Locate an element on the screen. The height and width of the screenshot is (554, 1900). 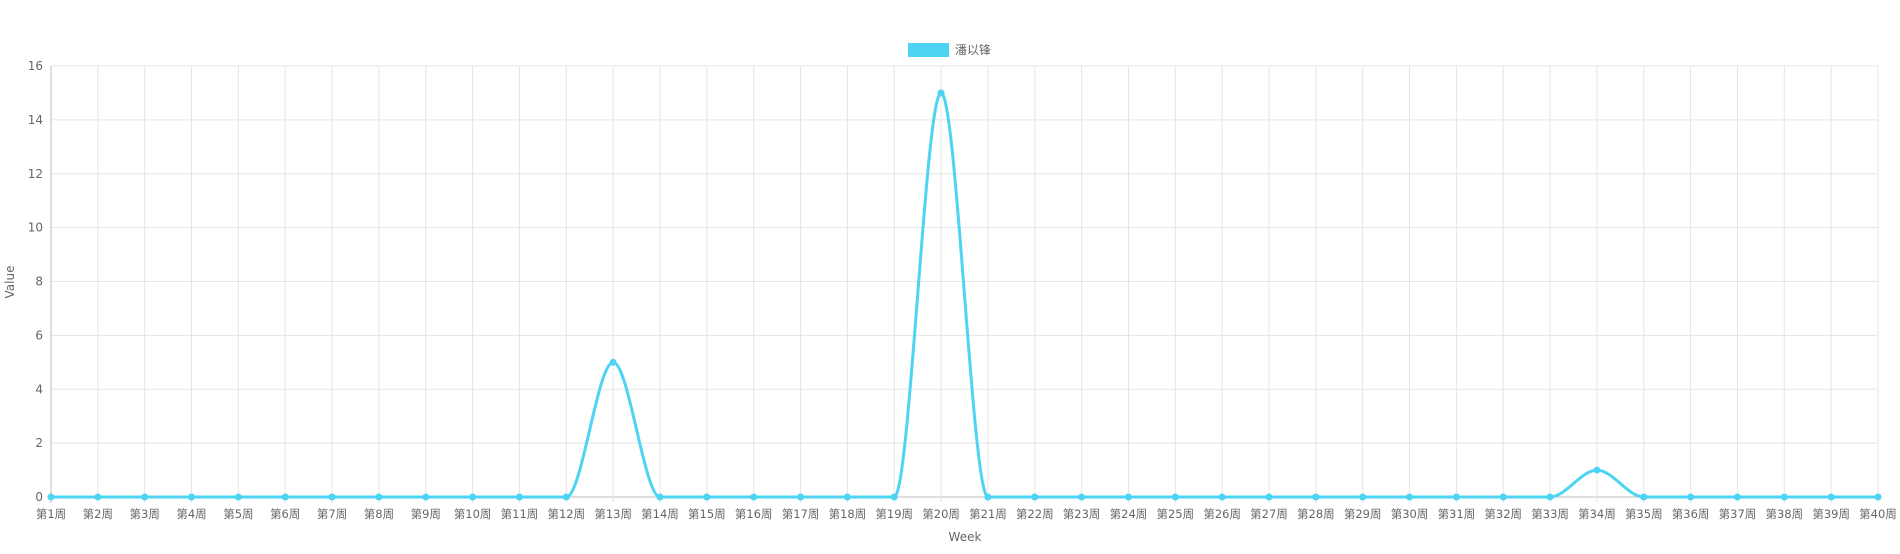
x-tick-label: 第3周 is located at coordinates (145, 514).